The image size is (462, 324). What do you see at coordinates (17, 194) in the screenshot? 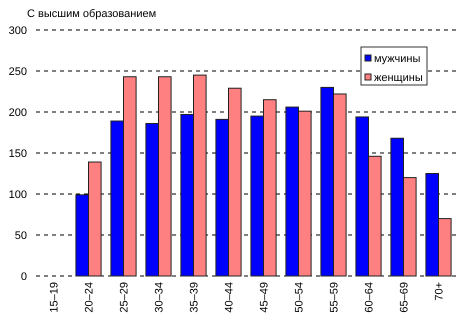
I see `y-tick-label: 100` at bounding box center [17, 194].